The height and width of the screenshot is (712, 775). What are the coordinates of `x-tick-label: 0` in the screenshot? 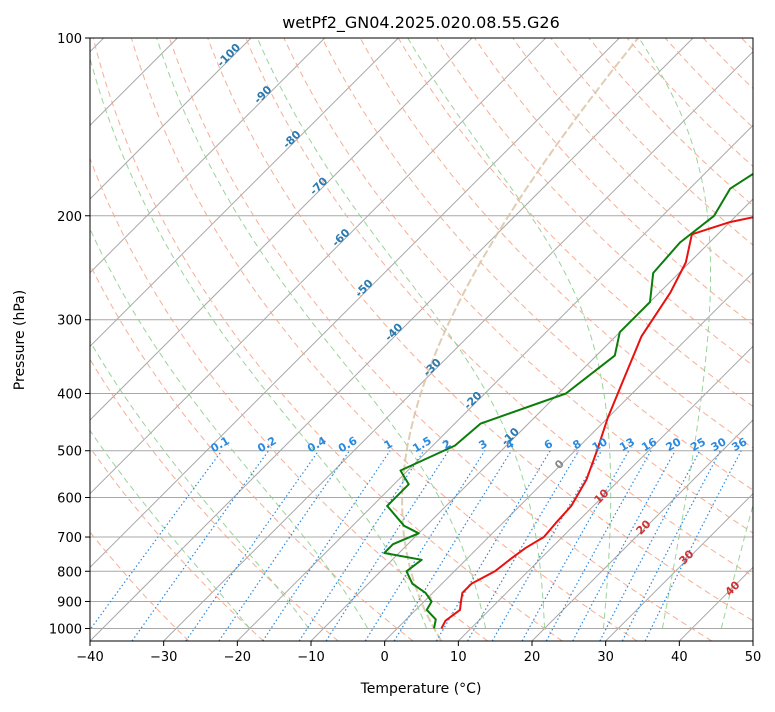 It's located at (385, 657).